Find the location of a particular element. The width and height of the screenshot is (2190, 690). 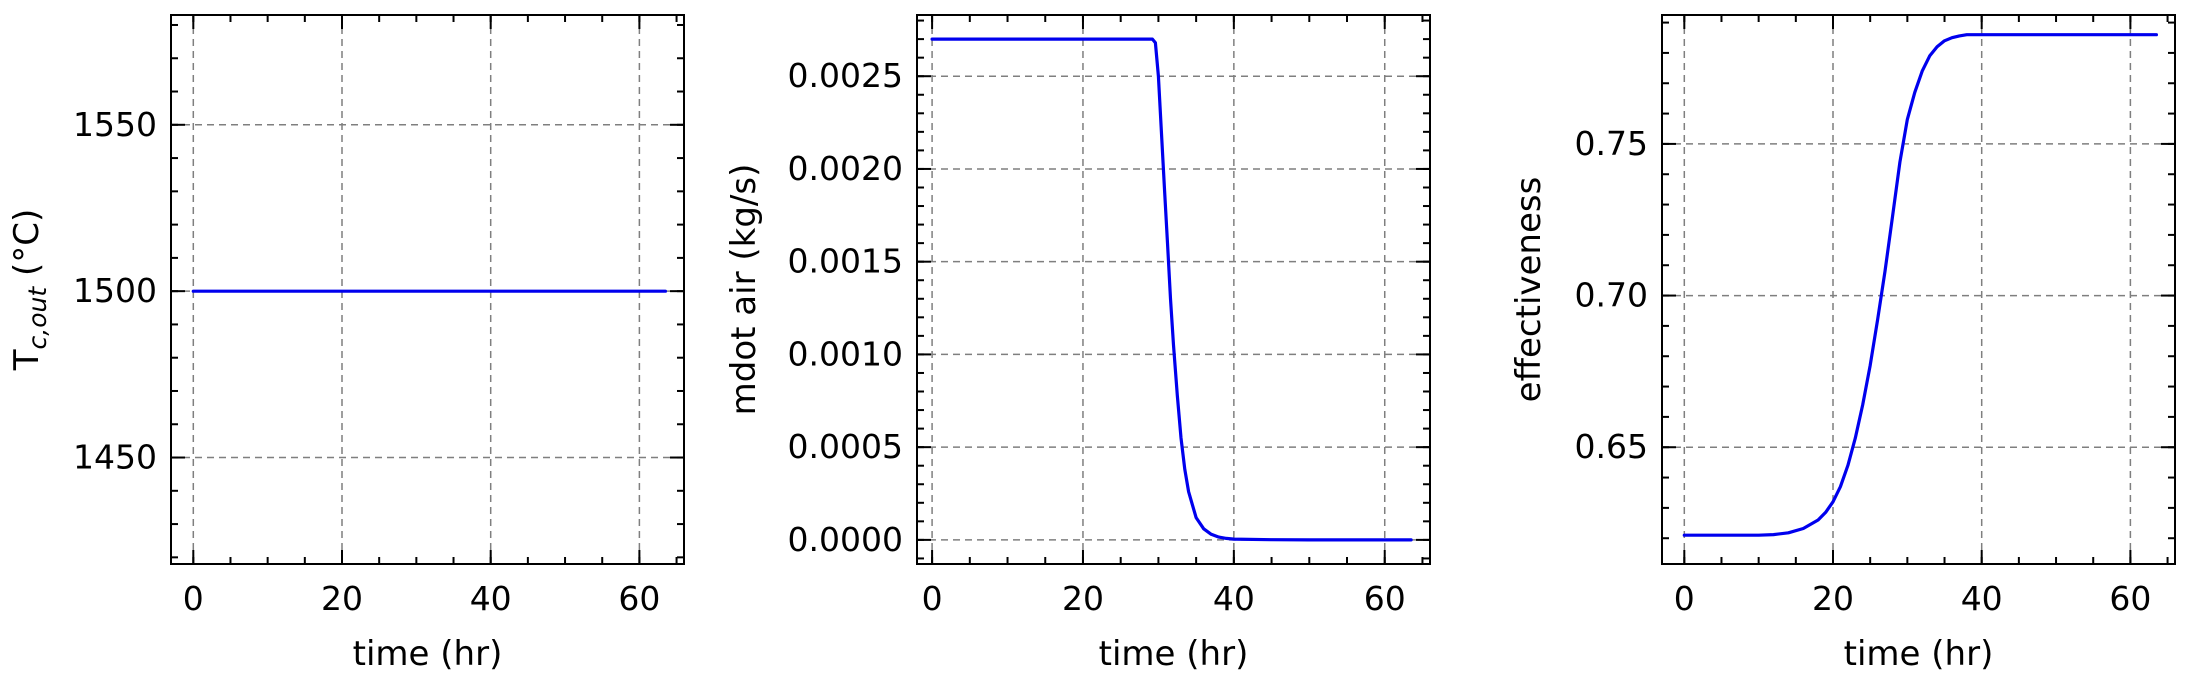

y-tick-label: 1500 is located at coordinates (115, 290).